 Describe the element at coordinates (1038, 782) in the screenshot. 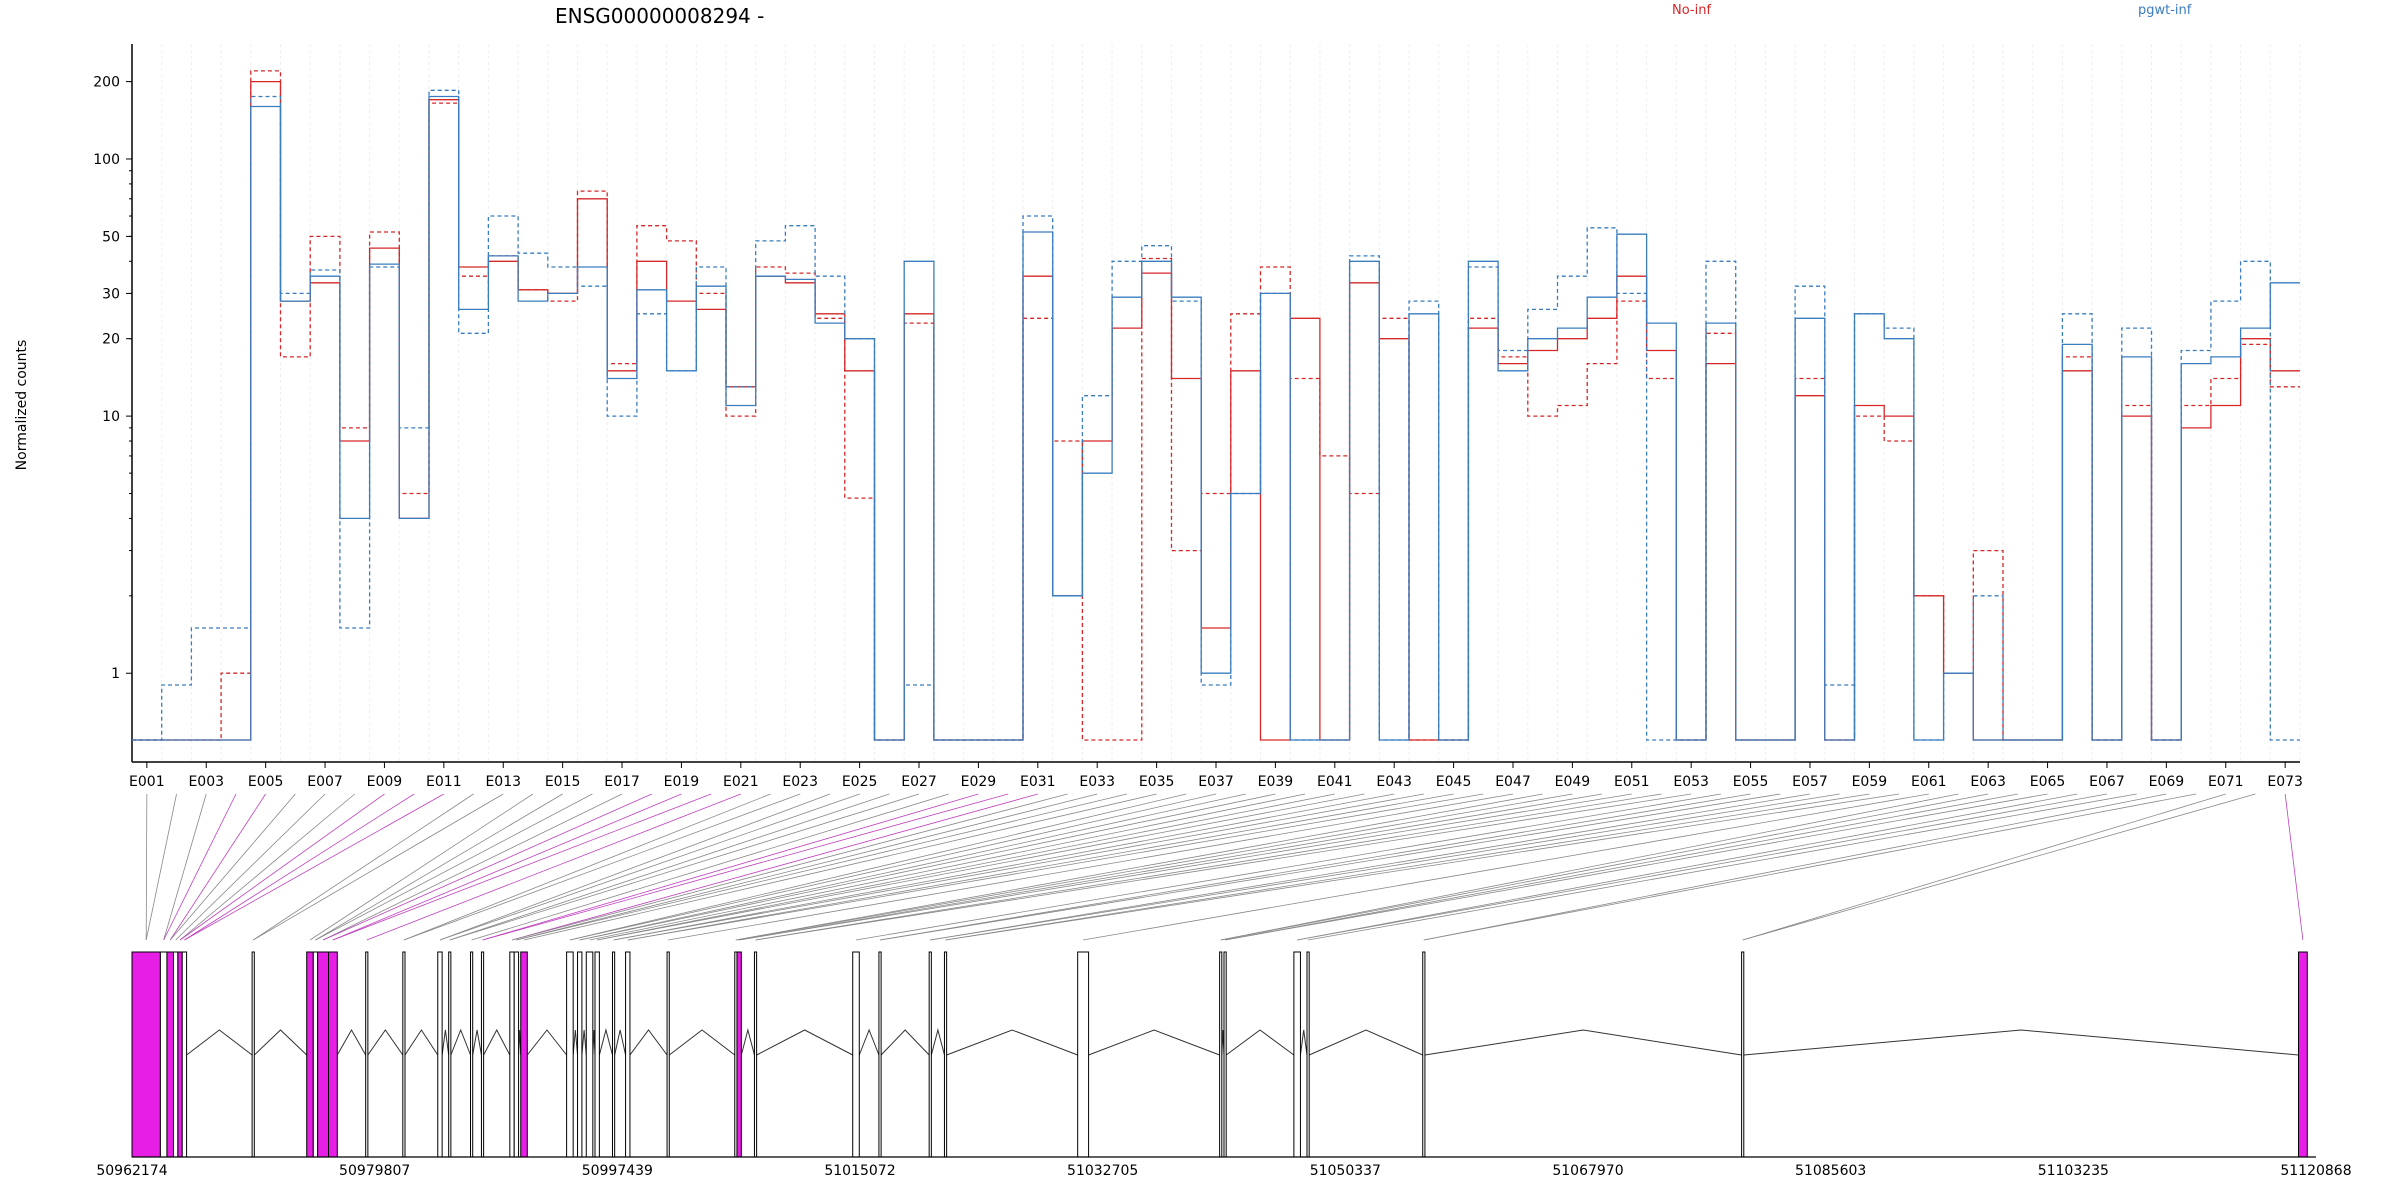

I see `x-tick-label: E031` at that location.